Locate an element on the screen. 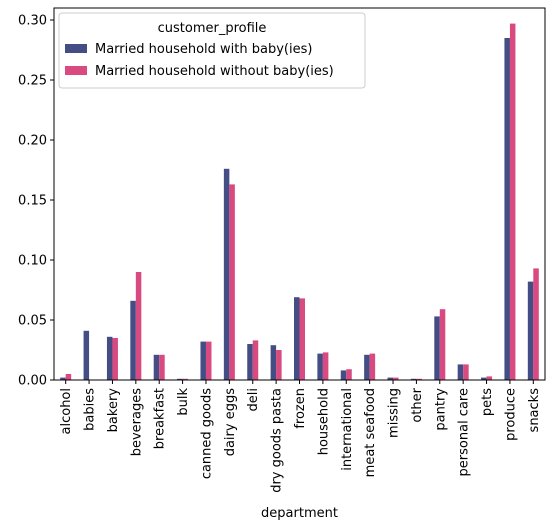 The height and width of the screenshot is (531, 556). x-tick-label: dairy eggs is located at coordinates (230, 422).